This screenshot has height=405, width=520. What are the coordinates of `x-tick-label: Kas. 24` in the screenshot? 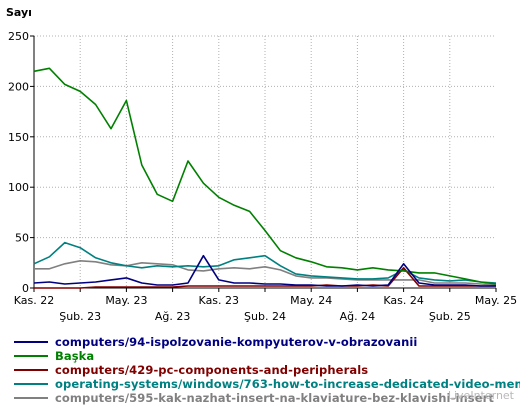 It's located at (403, 300).